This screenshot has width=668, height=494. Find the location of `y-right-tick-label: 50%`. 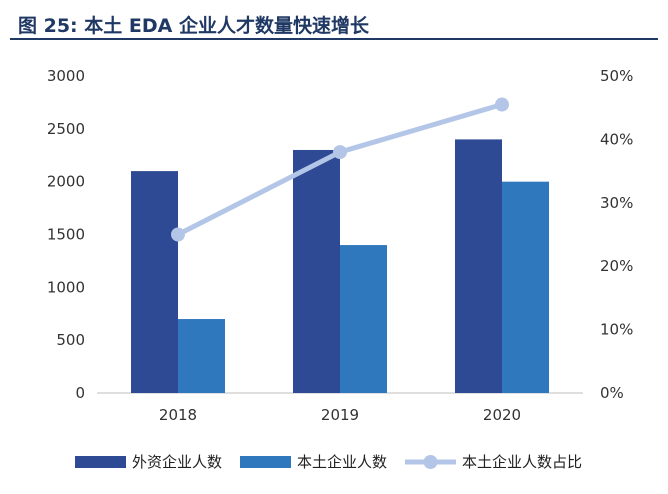

y-right-tick-label: 50% is located at coordinates (616, 76).